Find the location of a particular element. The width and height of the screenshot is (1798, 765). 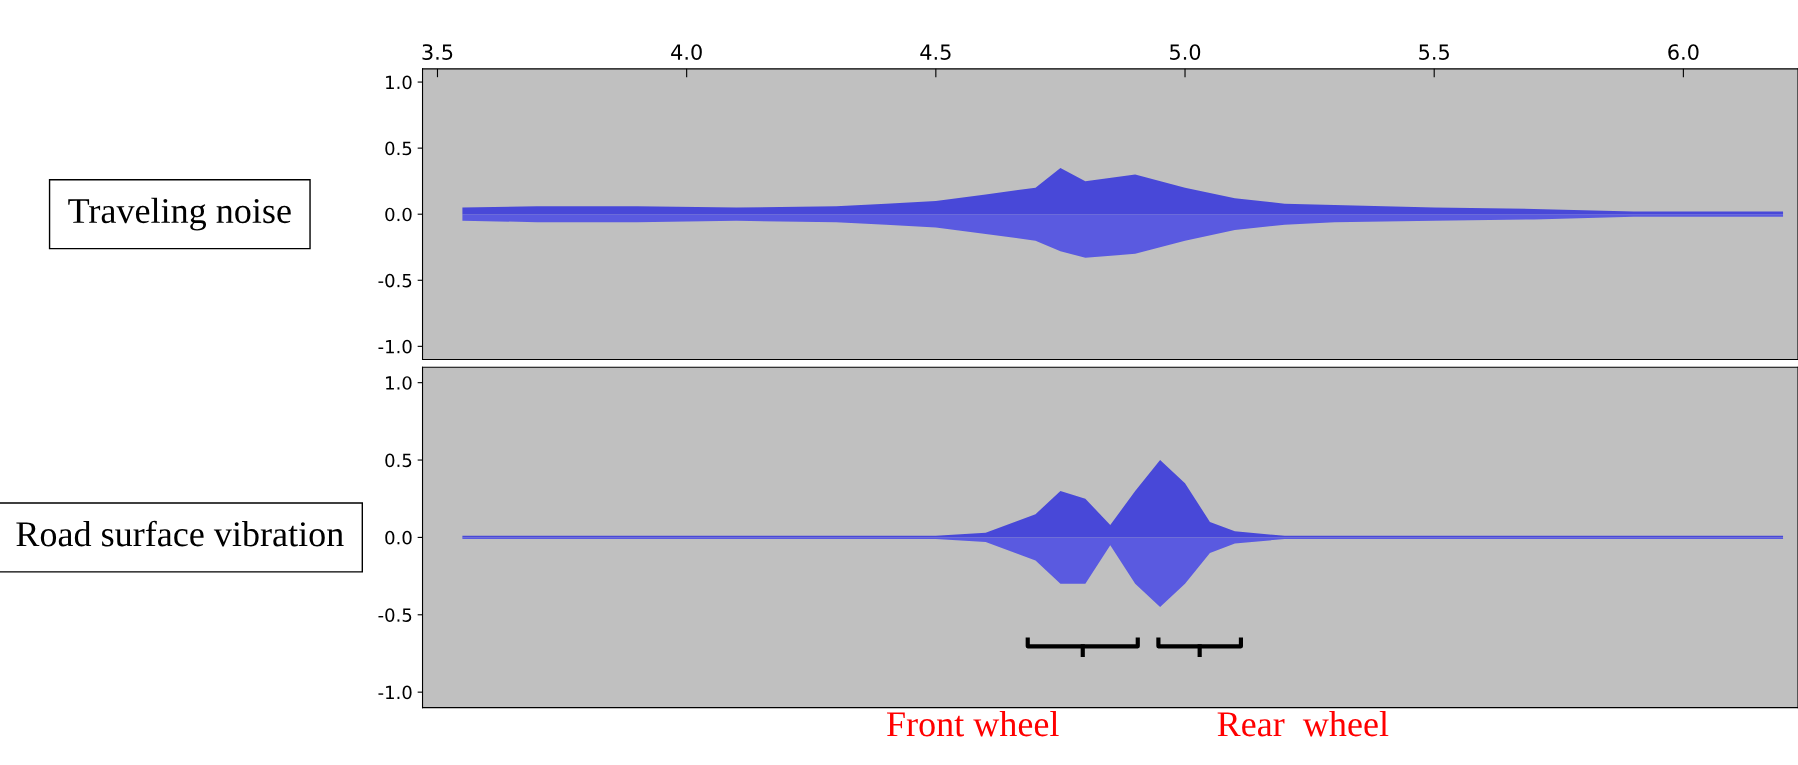

text: Front wheel is located at coordinates (973, 724).